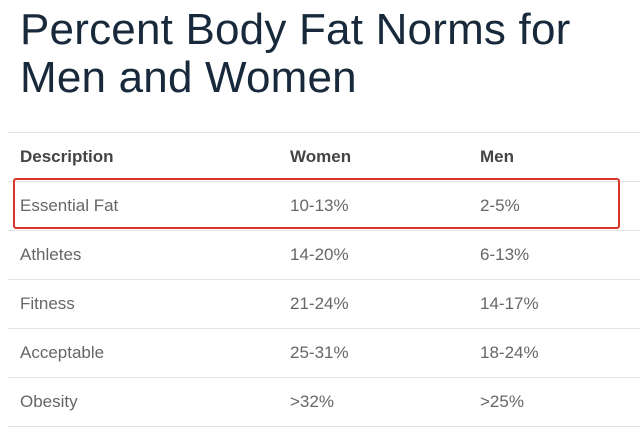 The height and width of the screenshot is (432, 640). What do you see at coordinates (143, 304) in the screenshot?
I see `table-cell: Fitness` at bounding box center [143, 304].